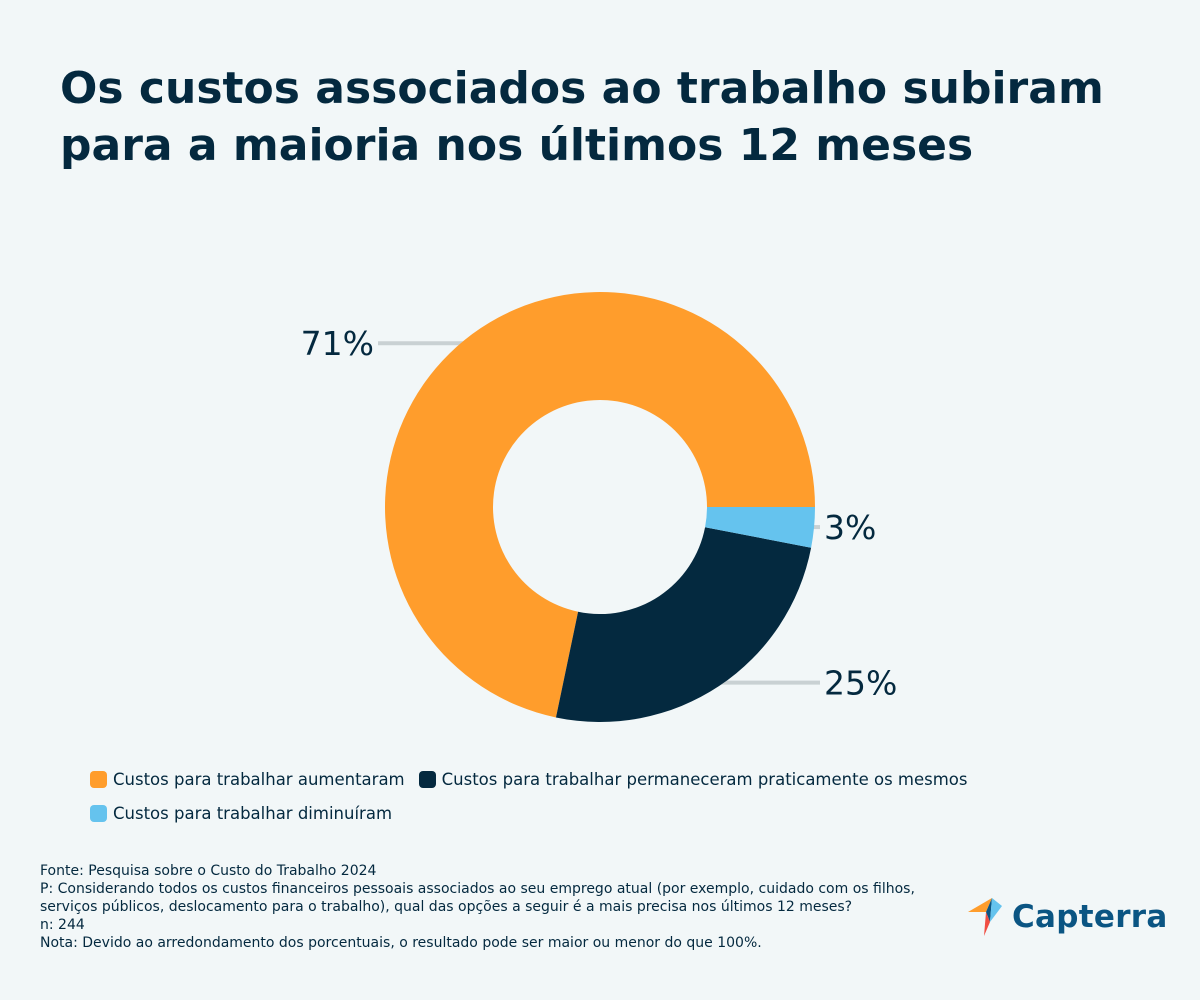 The image size is (1200, 1000). Describe the element at coordinates (62, 925) in the screenshot. I see `footnote-sample-size: n: 244` at that location.